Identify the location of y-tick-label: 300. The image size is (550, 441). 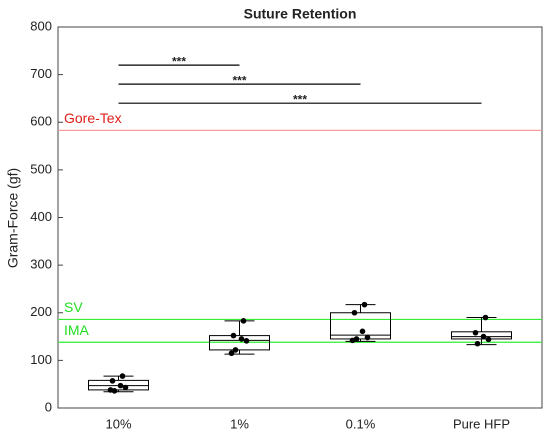
(41, 264).